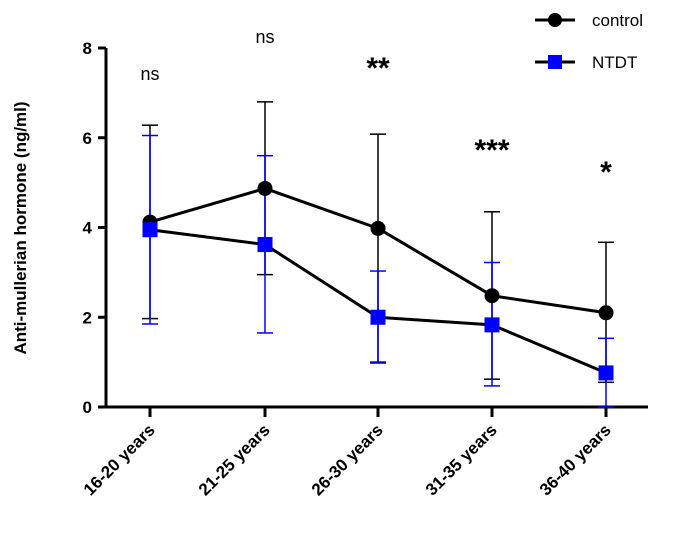 Image resolution: width=697 pixels, height=542 pixels. I want to click on significance-label: ***, so click(491, 150).